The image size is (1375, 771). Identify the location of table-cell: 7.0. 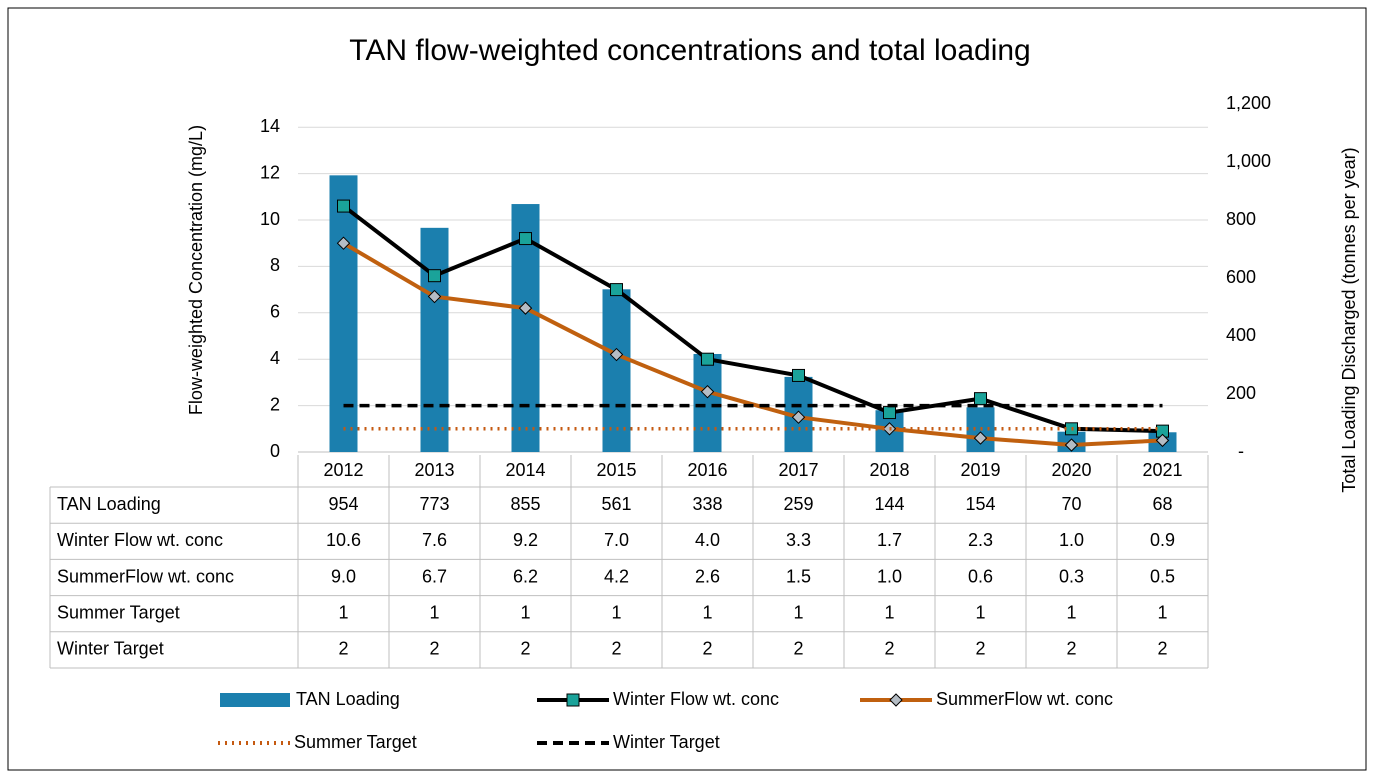
(616, 540).